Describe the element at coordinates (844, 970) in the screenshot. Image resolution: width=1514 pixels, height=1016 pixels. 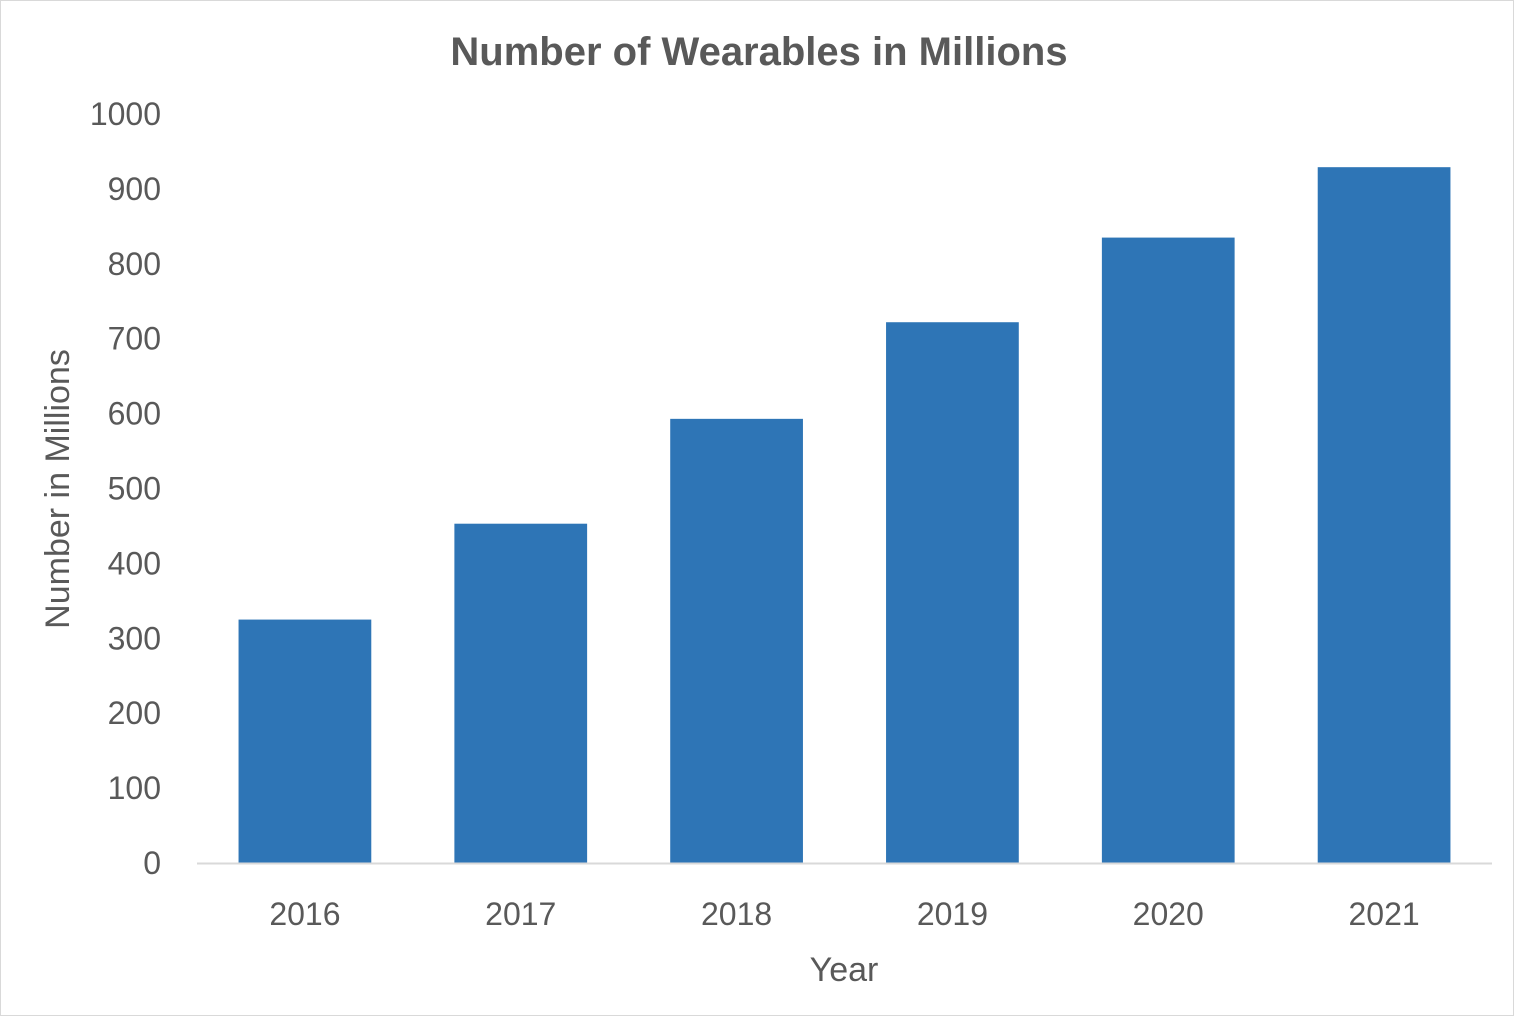
I see `x-axis-title: Year` at that location.